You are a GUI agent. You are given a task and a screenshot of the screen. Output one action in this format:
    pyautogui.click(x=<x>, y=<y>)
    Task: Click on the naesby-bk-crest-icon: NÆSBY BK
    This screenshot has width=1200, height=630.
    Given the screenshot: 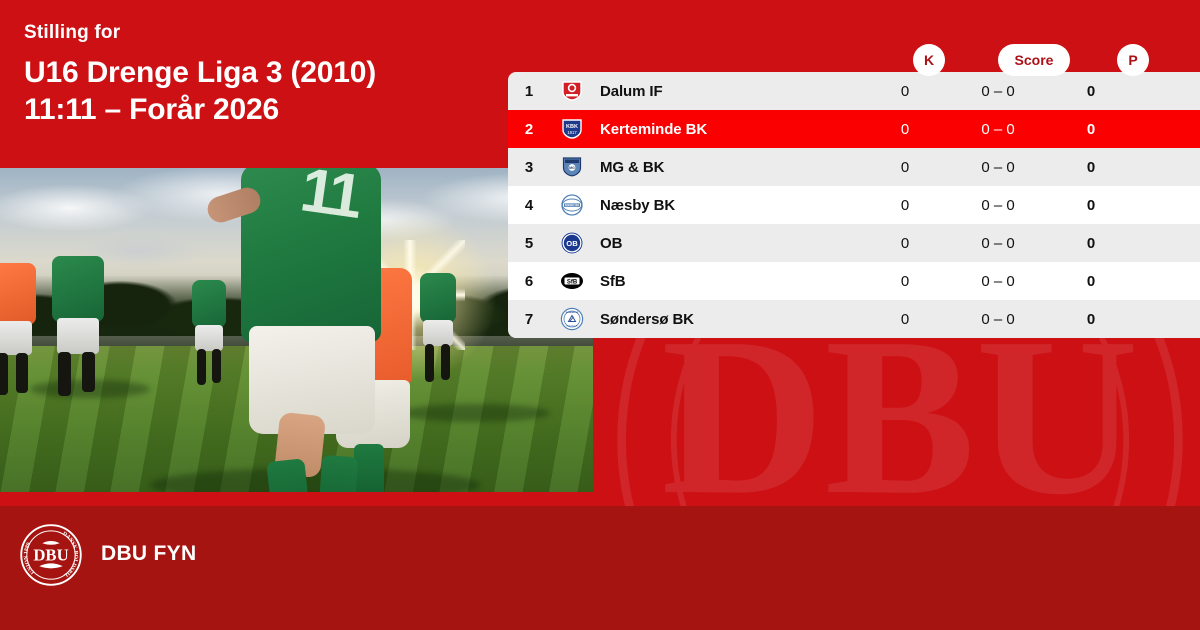 What is the action you would take?
    pyautogui.click(x=572, y=205)
    